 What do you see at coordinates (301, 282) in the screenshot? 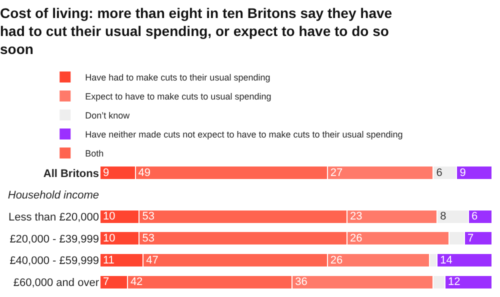
I see `data-label: 36` at bounding box center [301, 282].